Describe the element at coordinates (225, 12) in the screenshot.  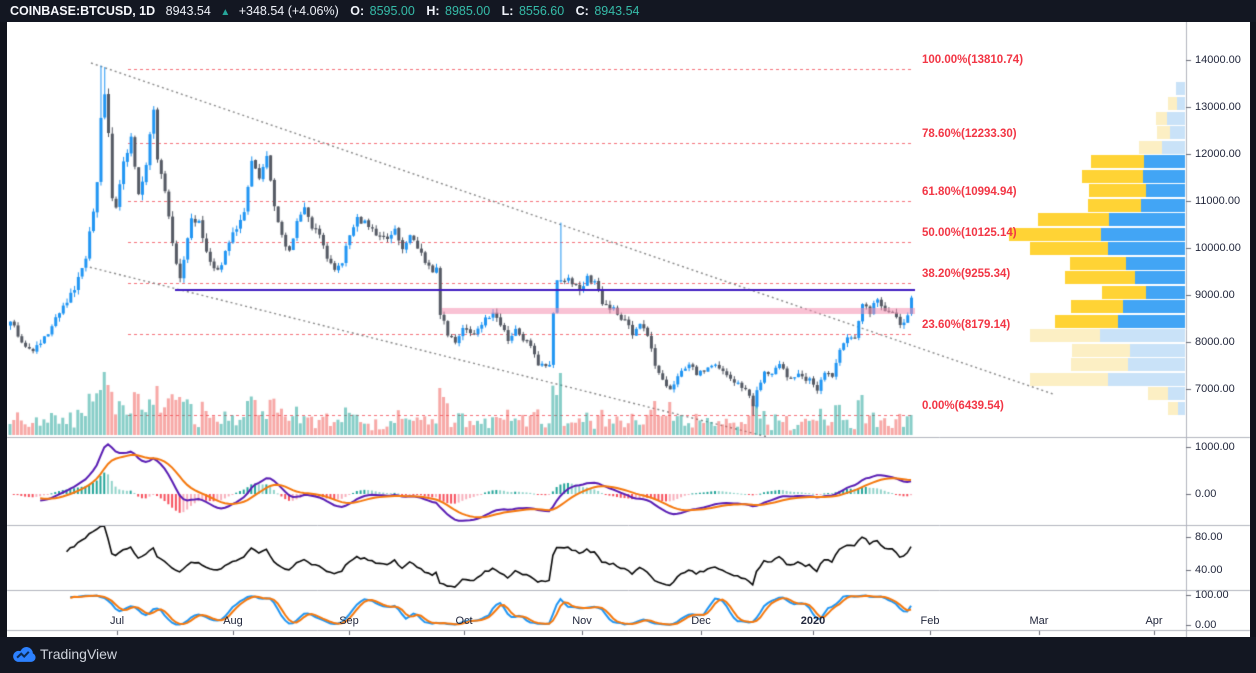
I see `up-arrow-icon: ▲` at that location.